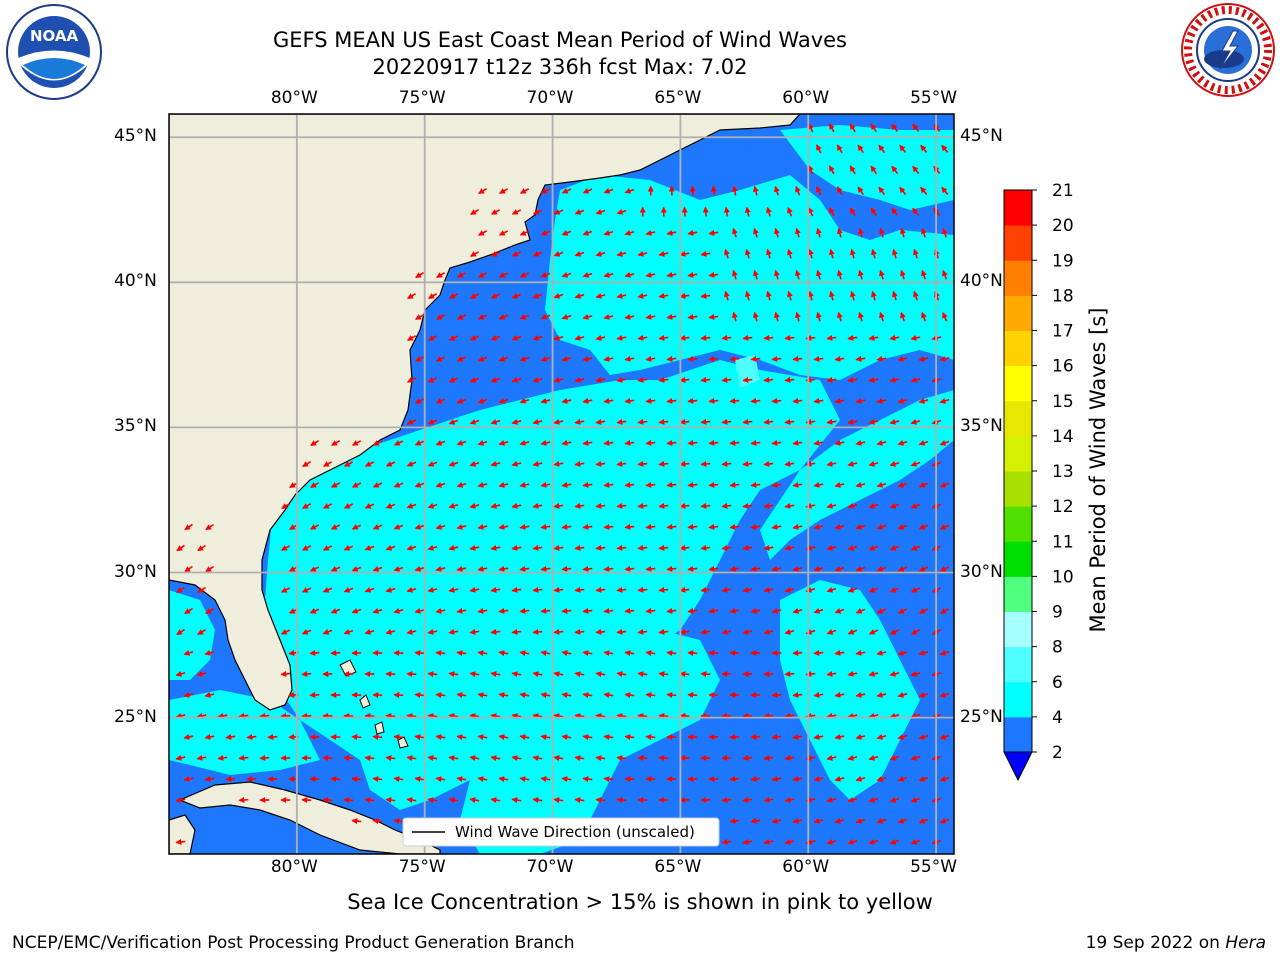  Describe the element at coordinates (135, 571) in the screenshot. I see `lat-tick-label-left: 30°N` at that location.